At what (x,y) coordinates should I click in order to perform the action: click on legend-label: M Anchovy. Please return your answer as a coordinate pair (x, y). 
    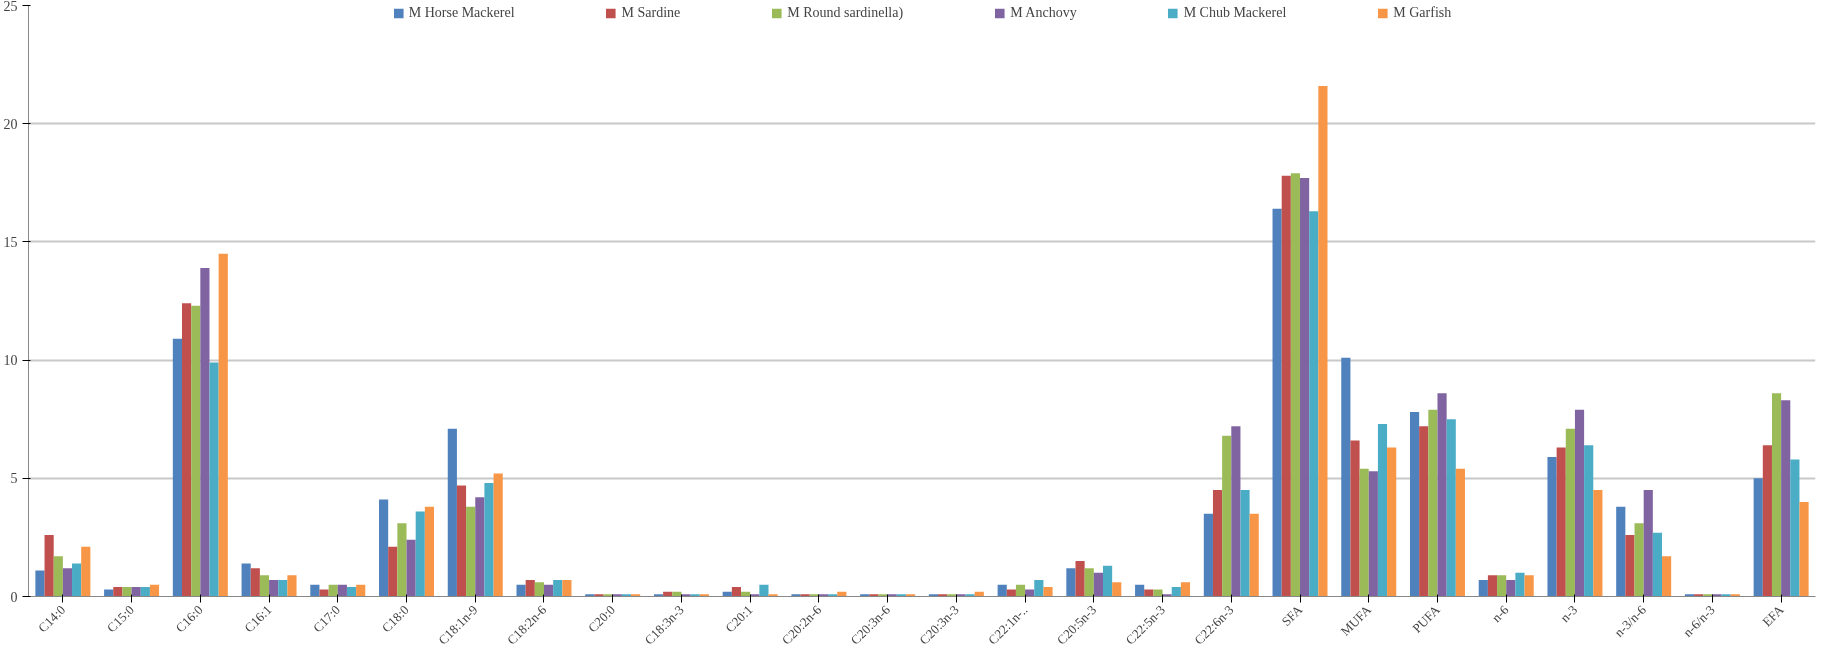
    Looking at the image, I should click on (1043, 13).